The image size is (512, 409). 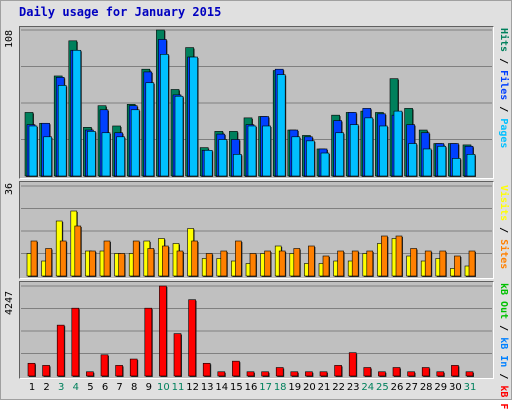 What do you see at coordinates (280, 387) in the screenshot?
I see `x-label-day-18: 18` at bounding box center [280, 387].